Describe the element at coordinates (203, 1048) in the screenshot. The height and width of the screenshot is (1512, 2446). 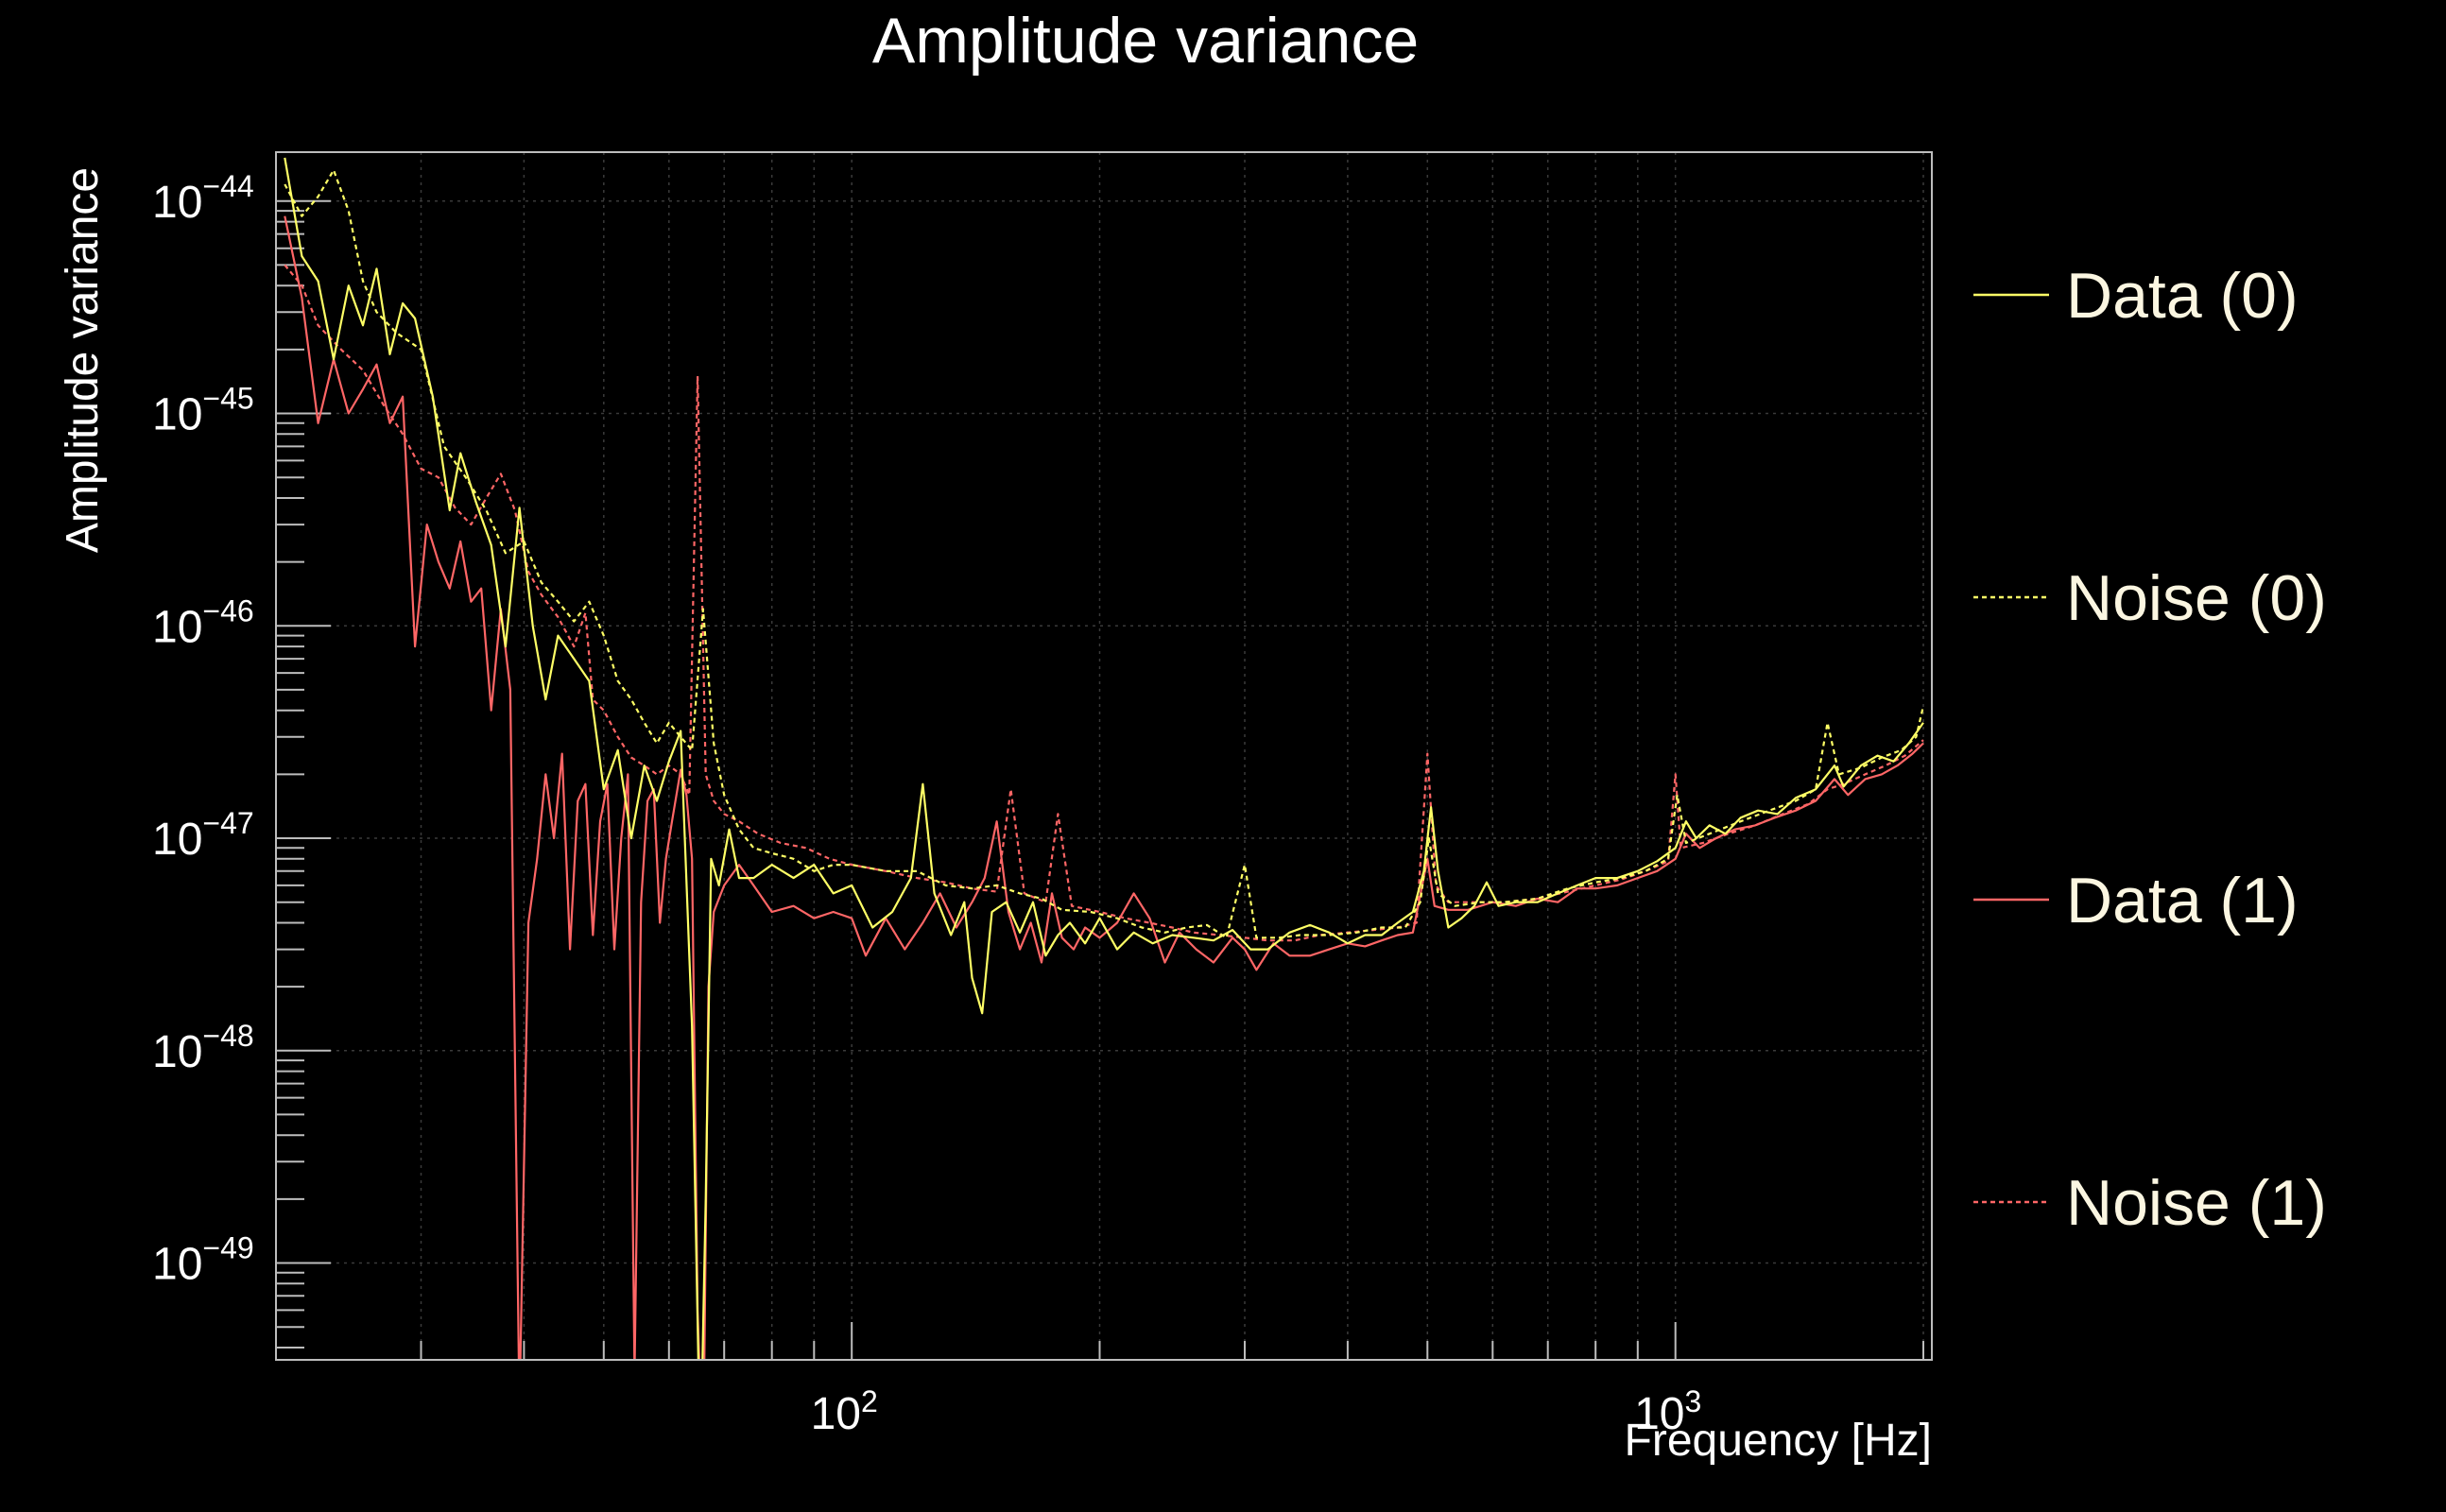
I see `y-tick-label: 10−48` at that location.